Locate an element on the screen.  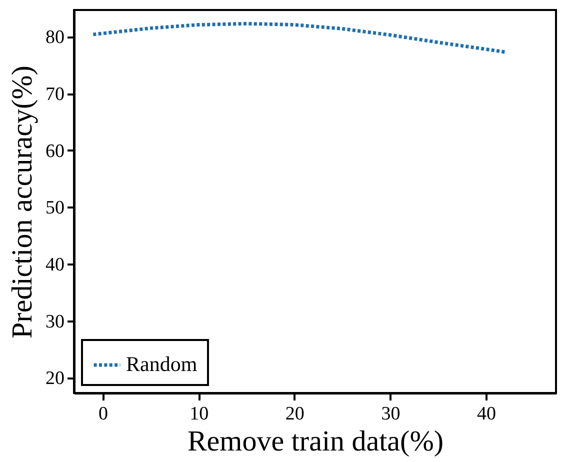
x-tick-label: 10 is located at coordinates (199, 414).